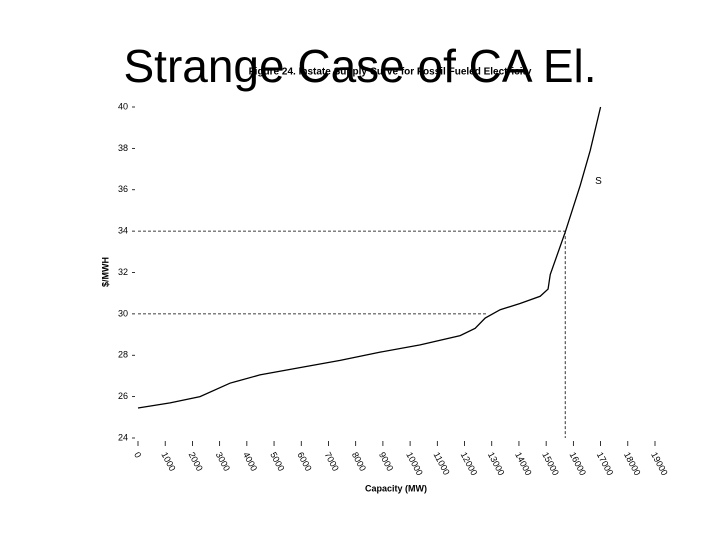 The height and width of the screenshot is (540, 720). I want to click on x-tick-label: 4000, so click(250, 461).